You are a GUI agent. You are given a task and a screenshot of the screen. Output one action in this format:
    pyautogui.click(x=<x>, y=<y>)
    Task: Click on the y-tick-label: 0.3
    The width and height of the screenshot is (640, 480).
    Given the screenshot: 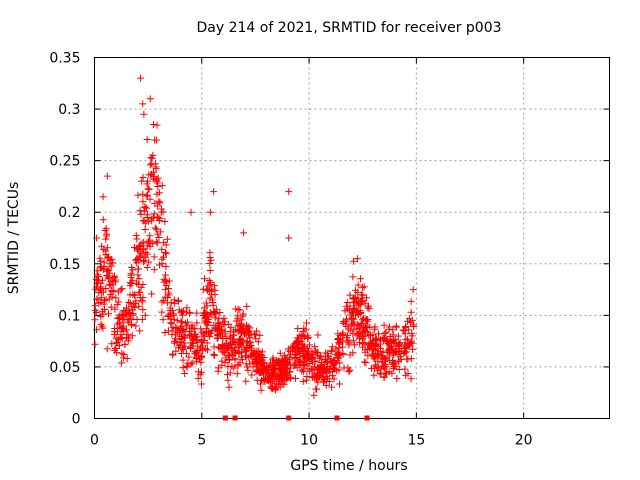 What is the action you would take?
    pyautogui.click(x=69, y=110)
    